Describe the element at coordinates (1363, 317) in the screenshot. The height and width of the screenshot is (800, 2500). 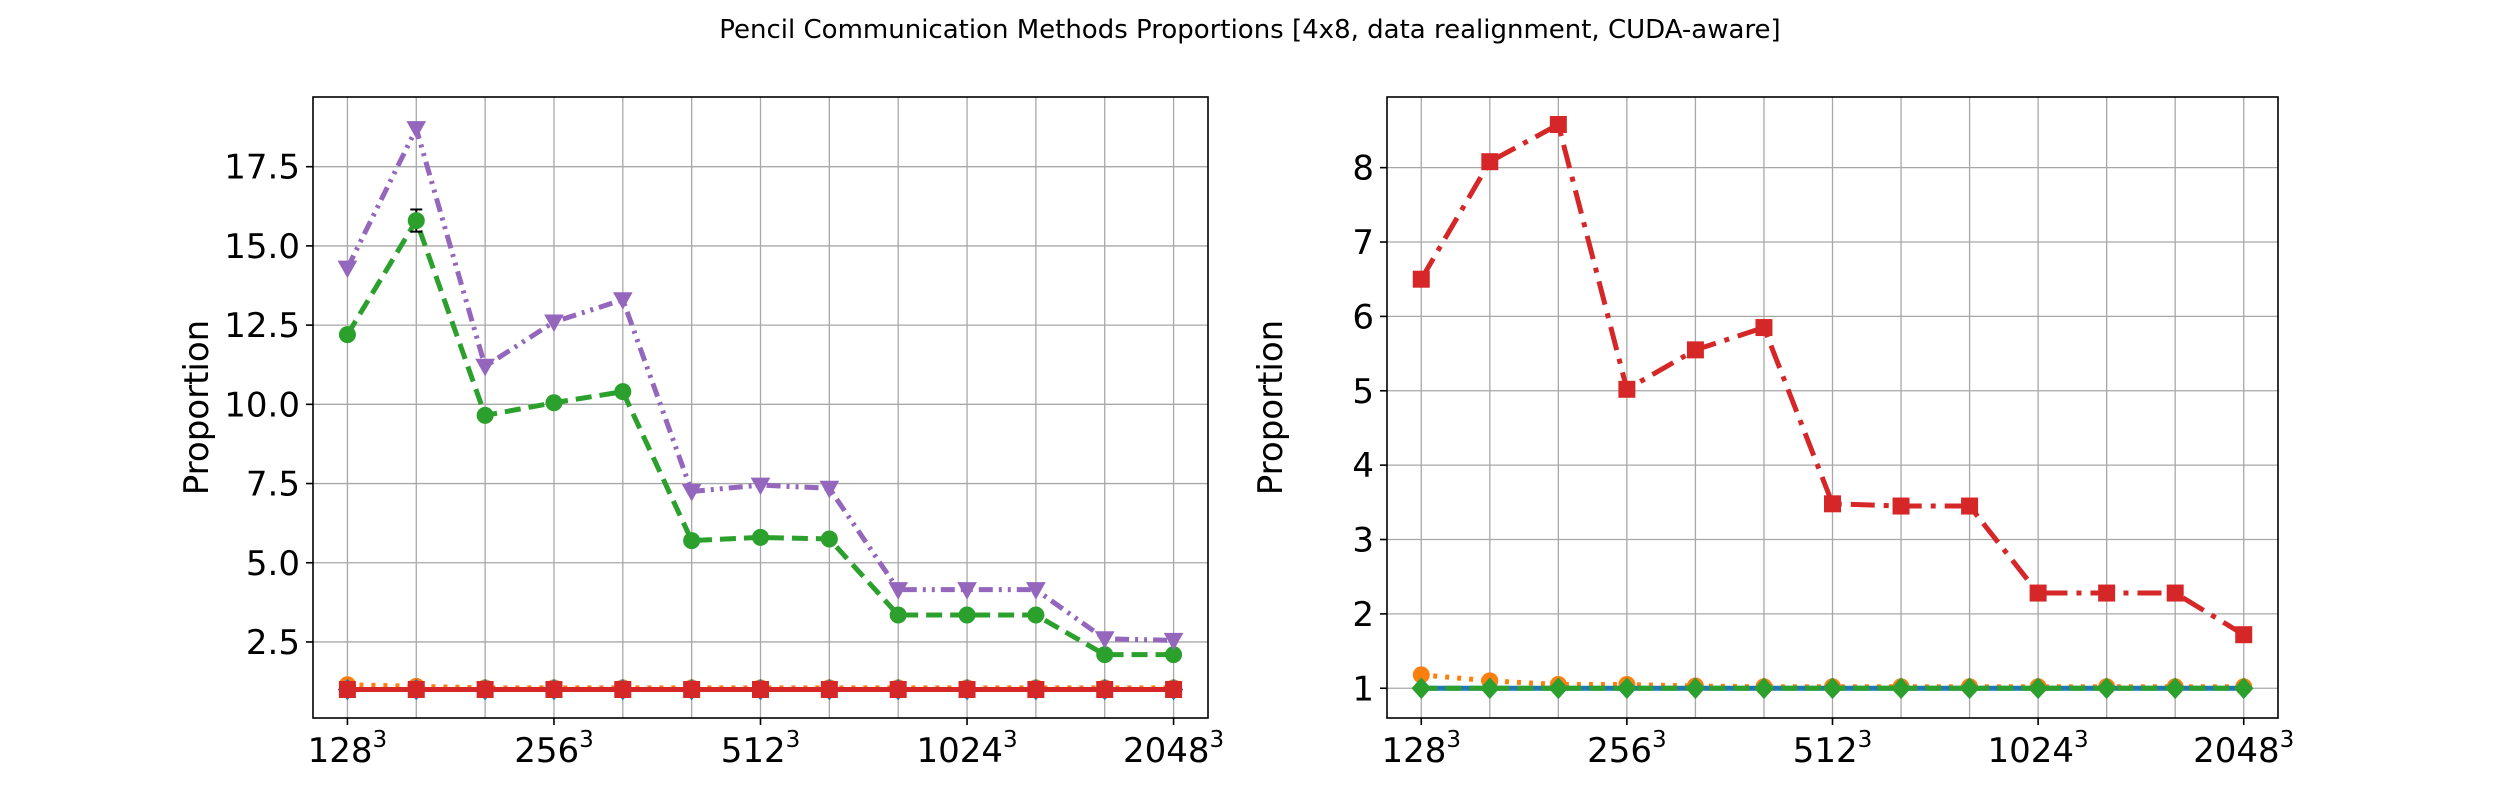
I see `y-tick-label: 6` at that location.